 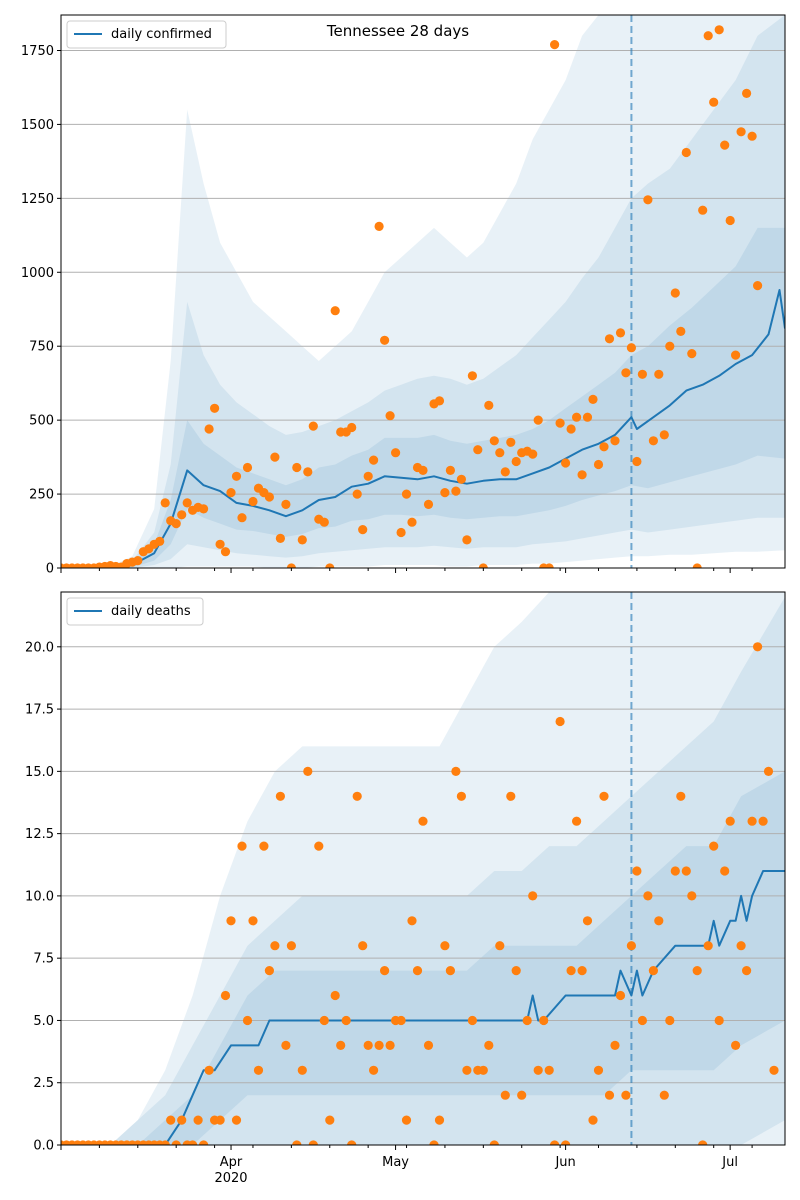 I want to click on y-tick-label: 1000, so click(x=37, y=273).